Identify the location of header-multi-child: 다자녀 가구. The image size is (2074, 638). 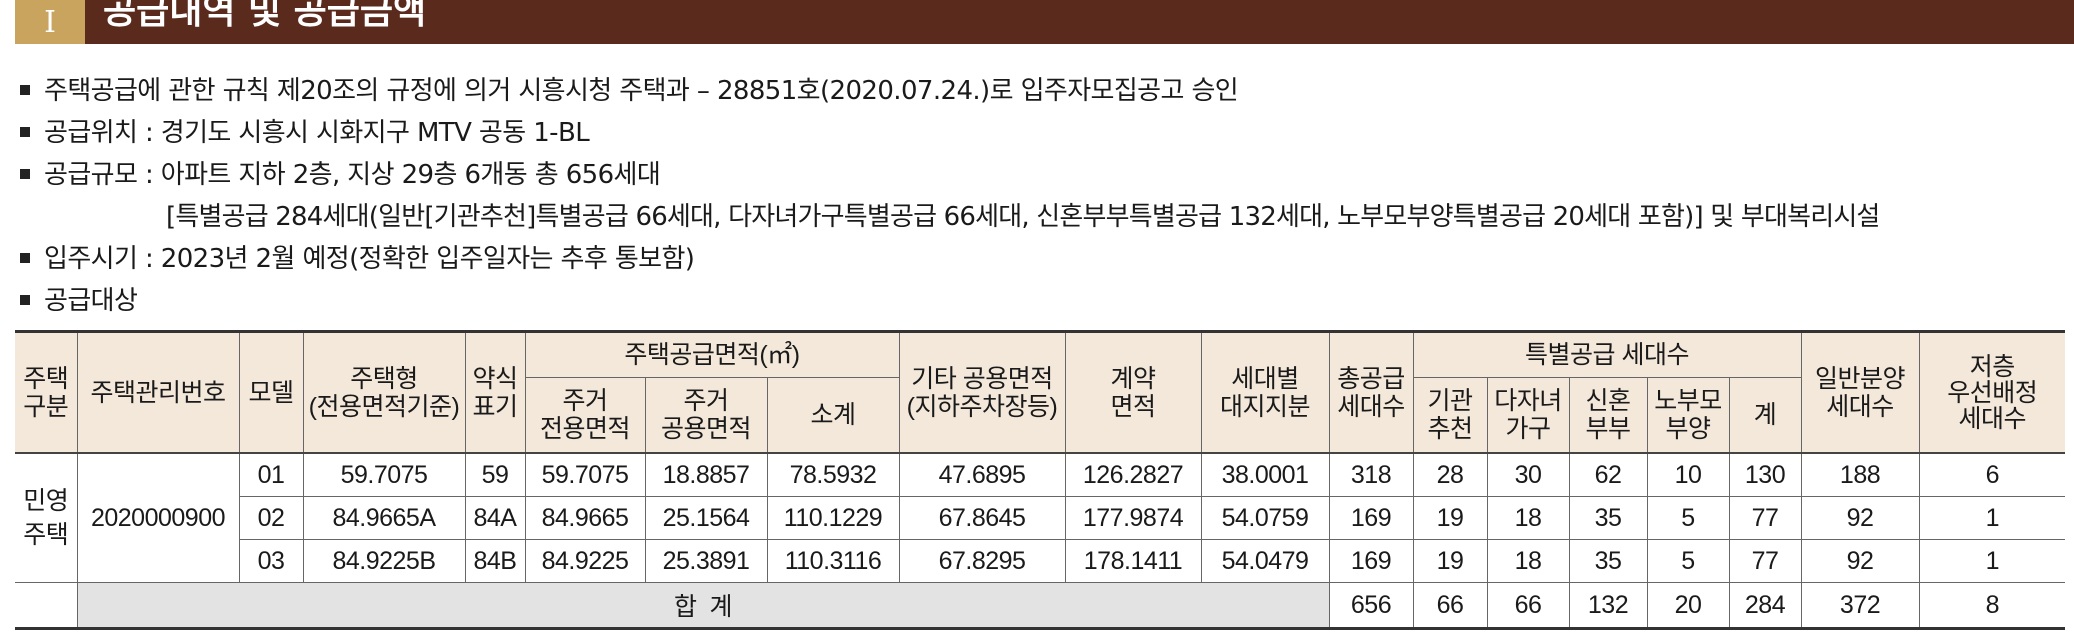
(1528, 415).